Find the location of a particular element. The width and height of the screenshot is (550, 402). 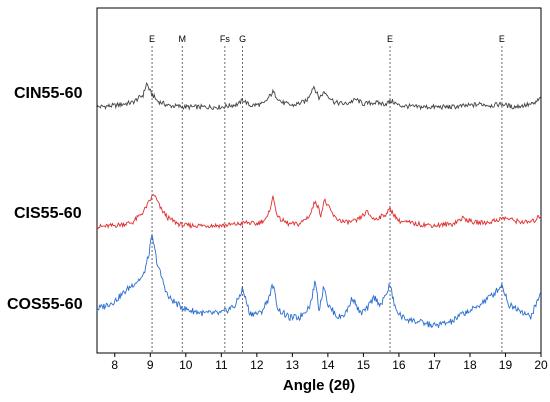

x-tick-label-0: 8 is located at coordinates (114, 365).